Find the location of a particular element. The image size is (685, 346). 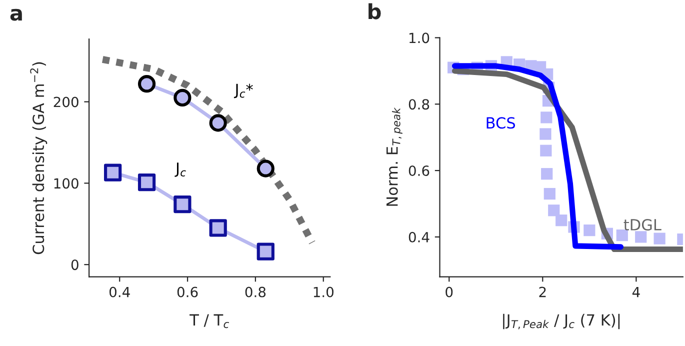

x-tick-label: 0.8 is located at coordinates (255, 292).